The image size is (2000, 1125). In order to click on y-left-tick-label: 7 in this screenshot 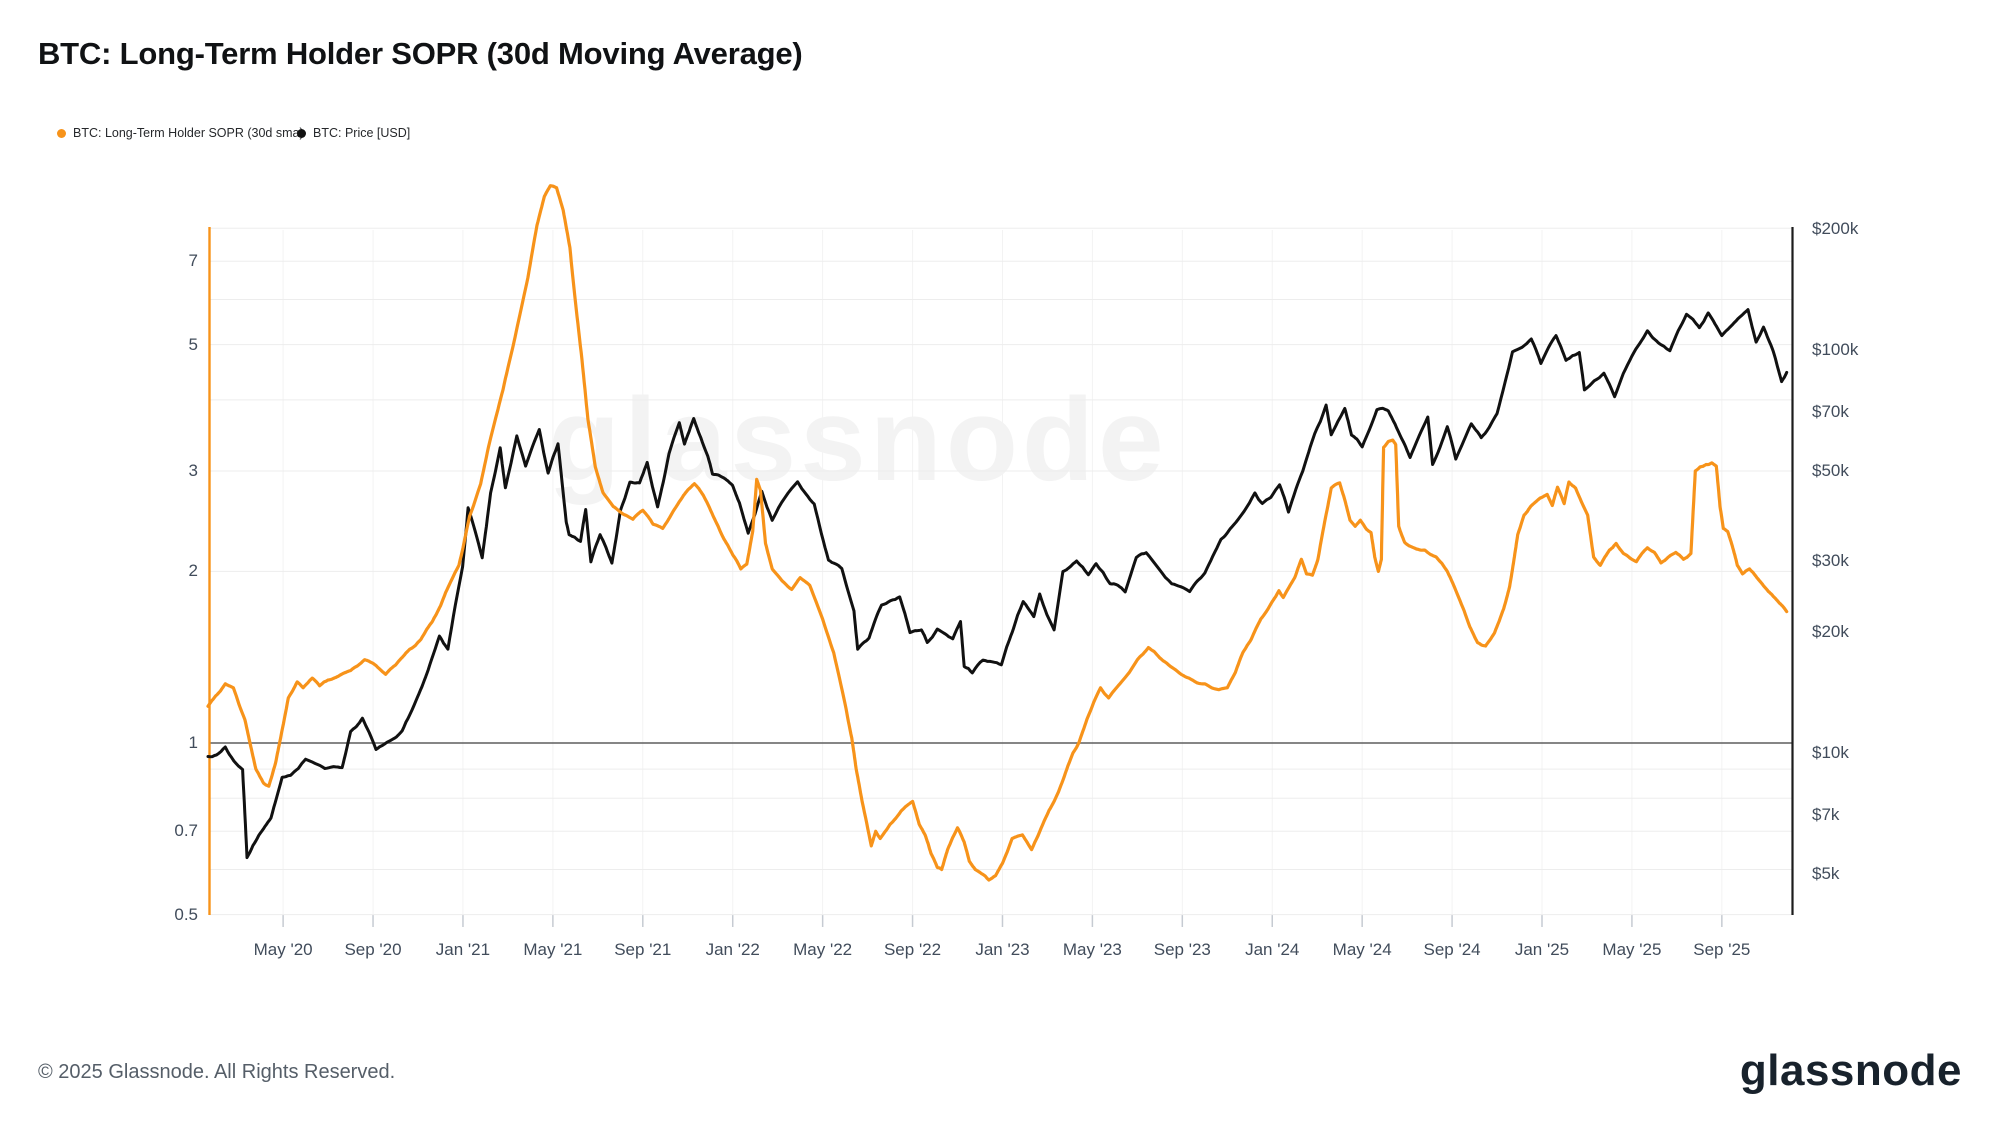, I will do `click(193, 261)`.